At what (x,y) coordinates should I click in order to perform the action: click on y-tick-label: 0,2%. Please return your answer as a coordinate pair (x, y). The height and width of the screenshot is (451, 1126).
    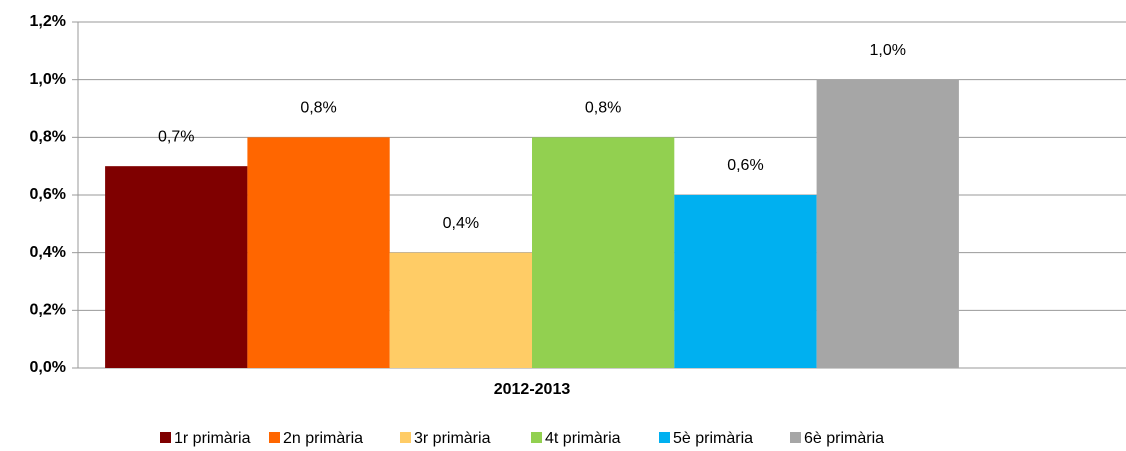
    Looking at the image, I should click on (48, 310).